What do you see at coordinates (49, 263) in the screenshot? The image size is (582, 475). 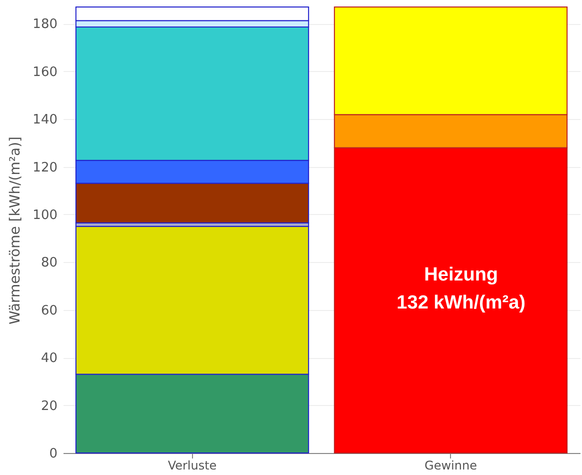 I see `y-tick-label: 80` at bounding box center [49, 263].